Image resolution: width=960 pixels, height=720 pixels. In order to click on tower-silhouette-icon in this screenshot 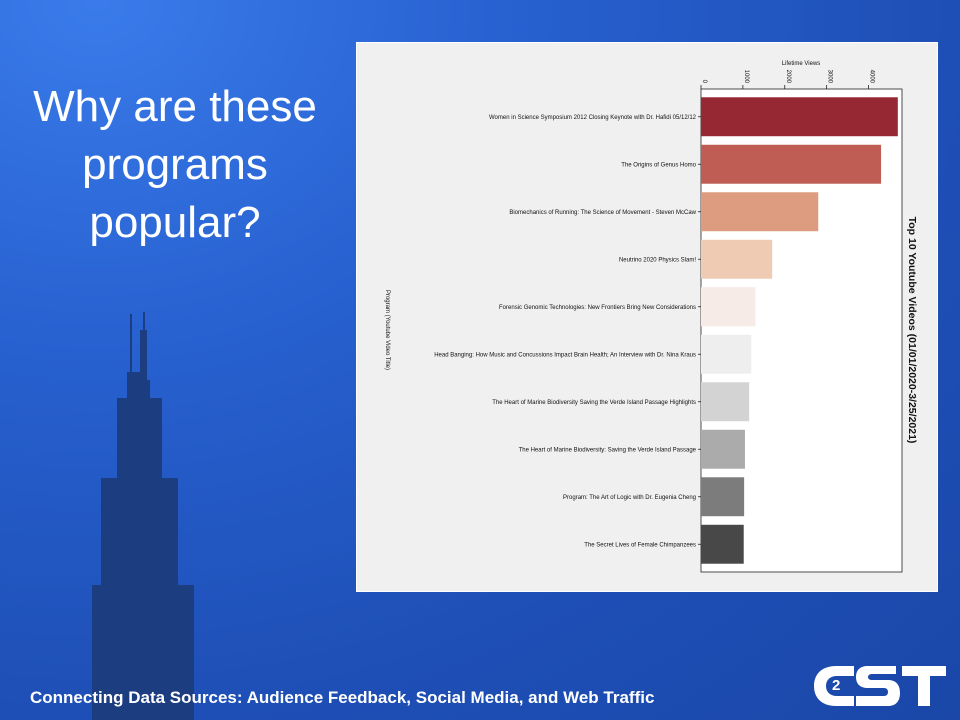, I will do `click(143, 516)`.